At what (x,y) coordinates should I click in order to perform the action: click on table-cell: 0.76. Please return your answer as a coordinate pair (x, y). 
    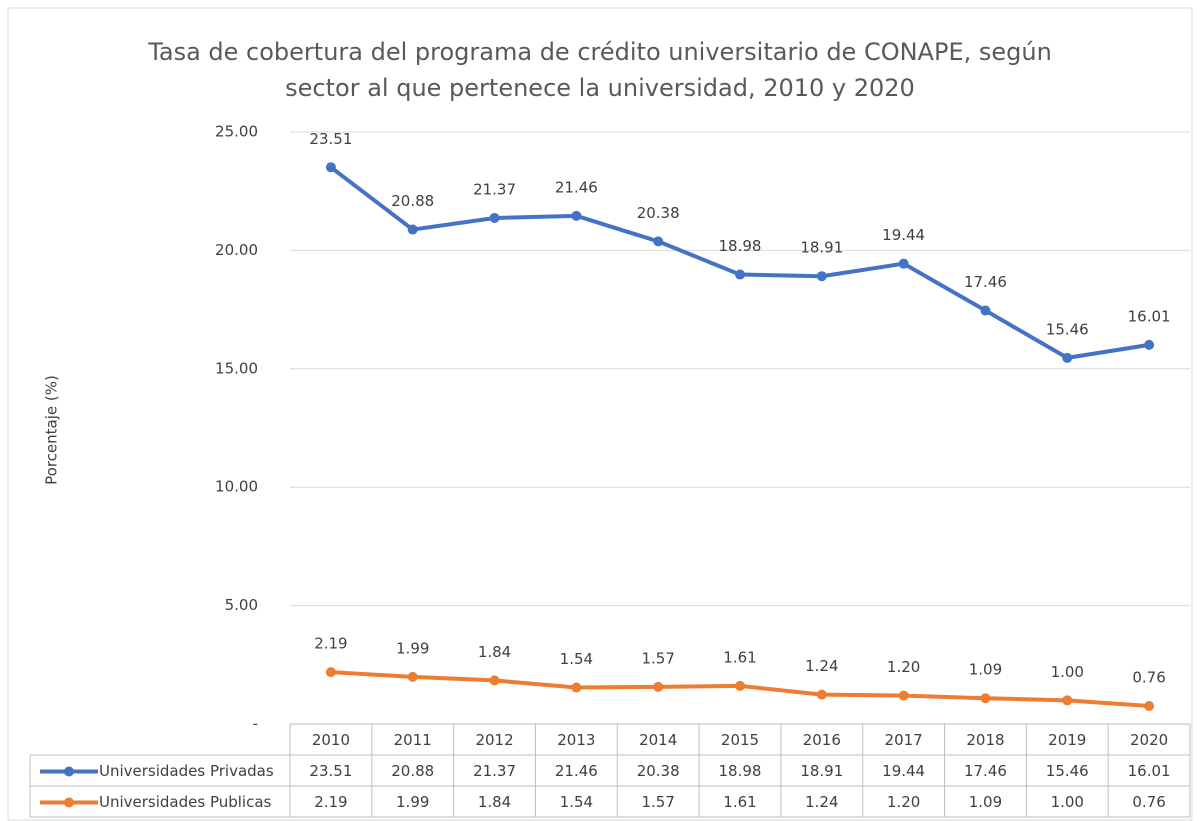
    Looking at the image, I should click on (1148, 802).